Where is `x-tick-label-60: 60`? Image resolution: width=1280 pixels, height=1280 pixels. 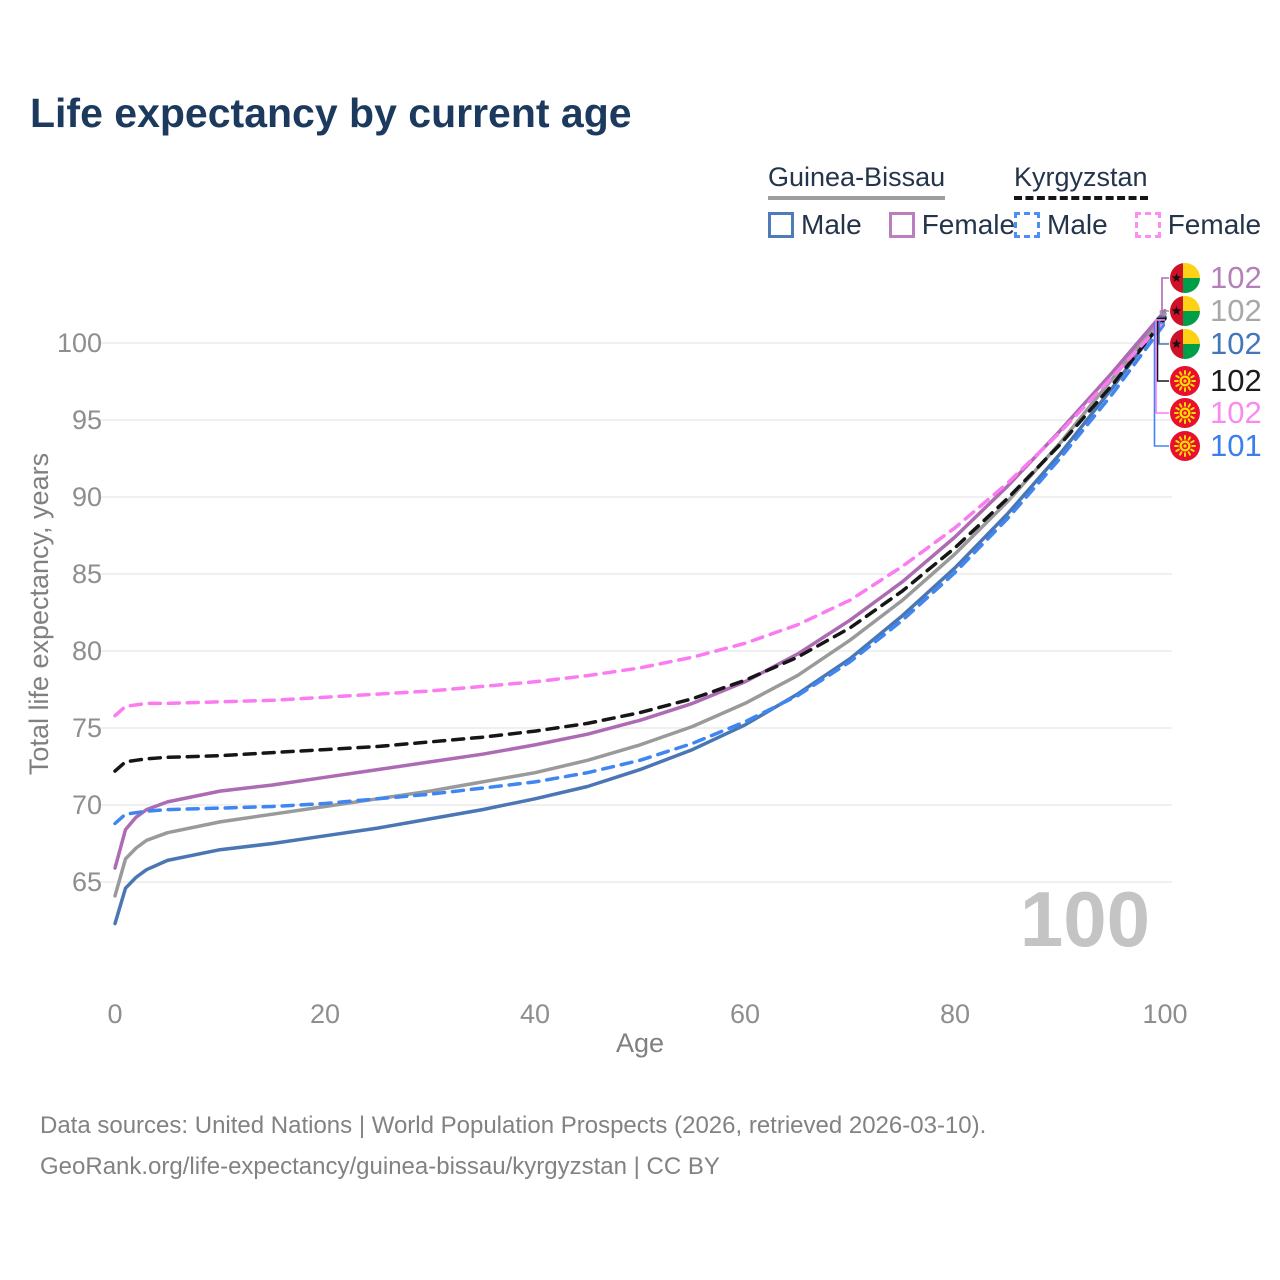
x-tick-label-60: 60 is located at coordinates (745, 1014).